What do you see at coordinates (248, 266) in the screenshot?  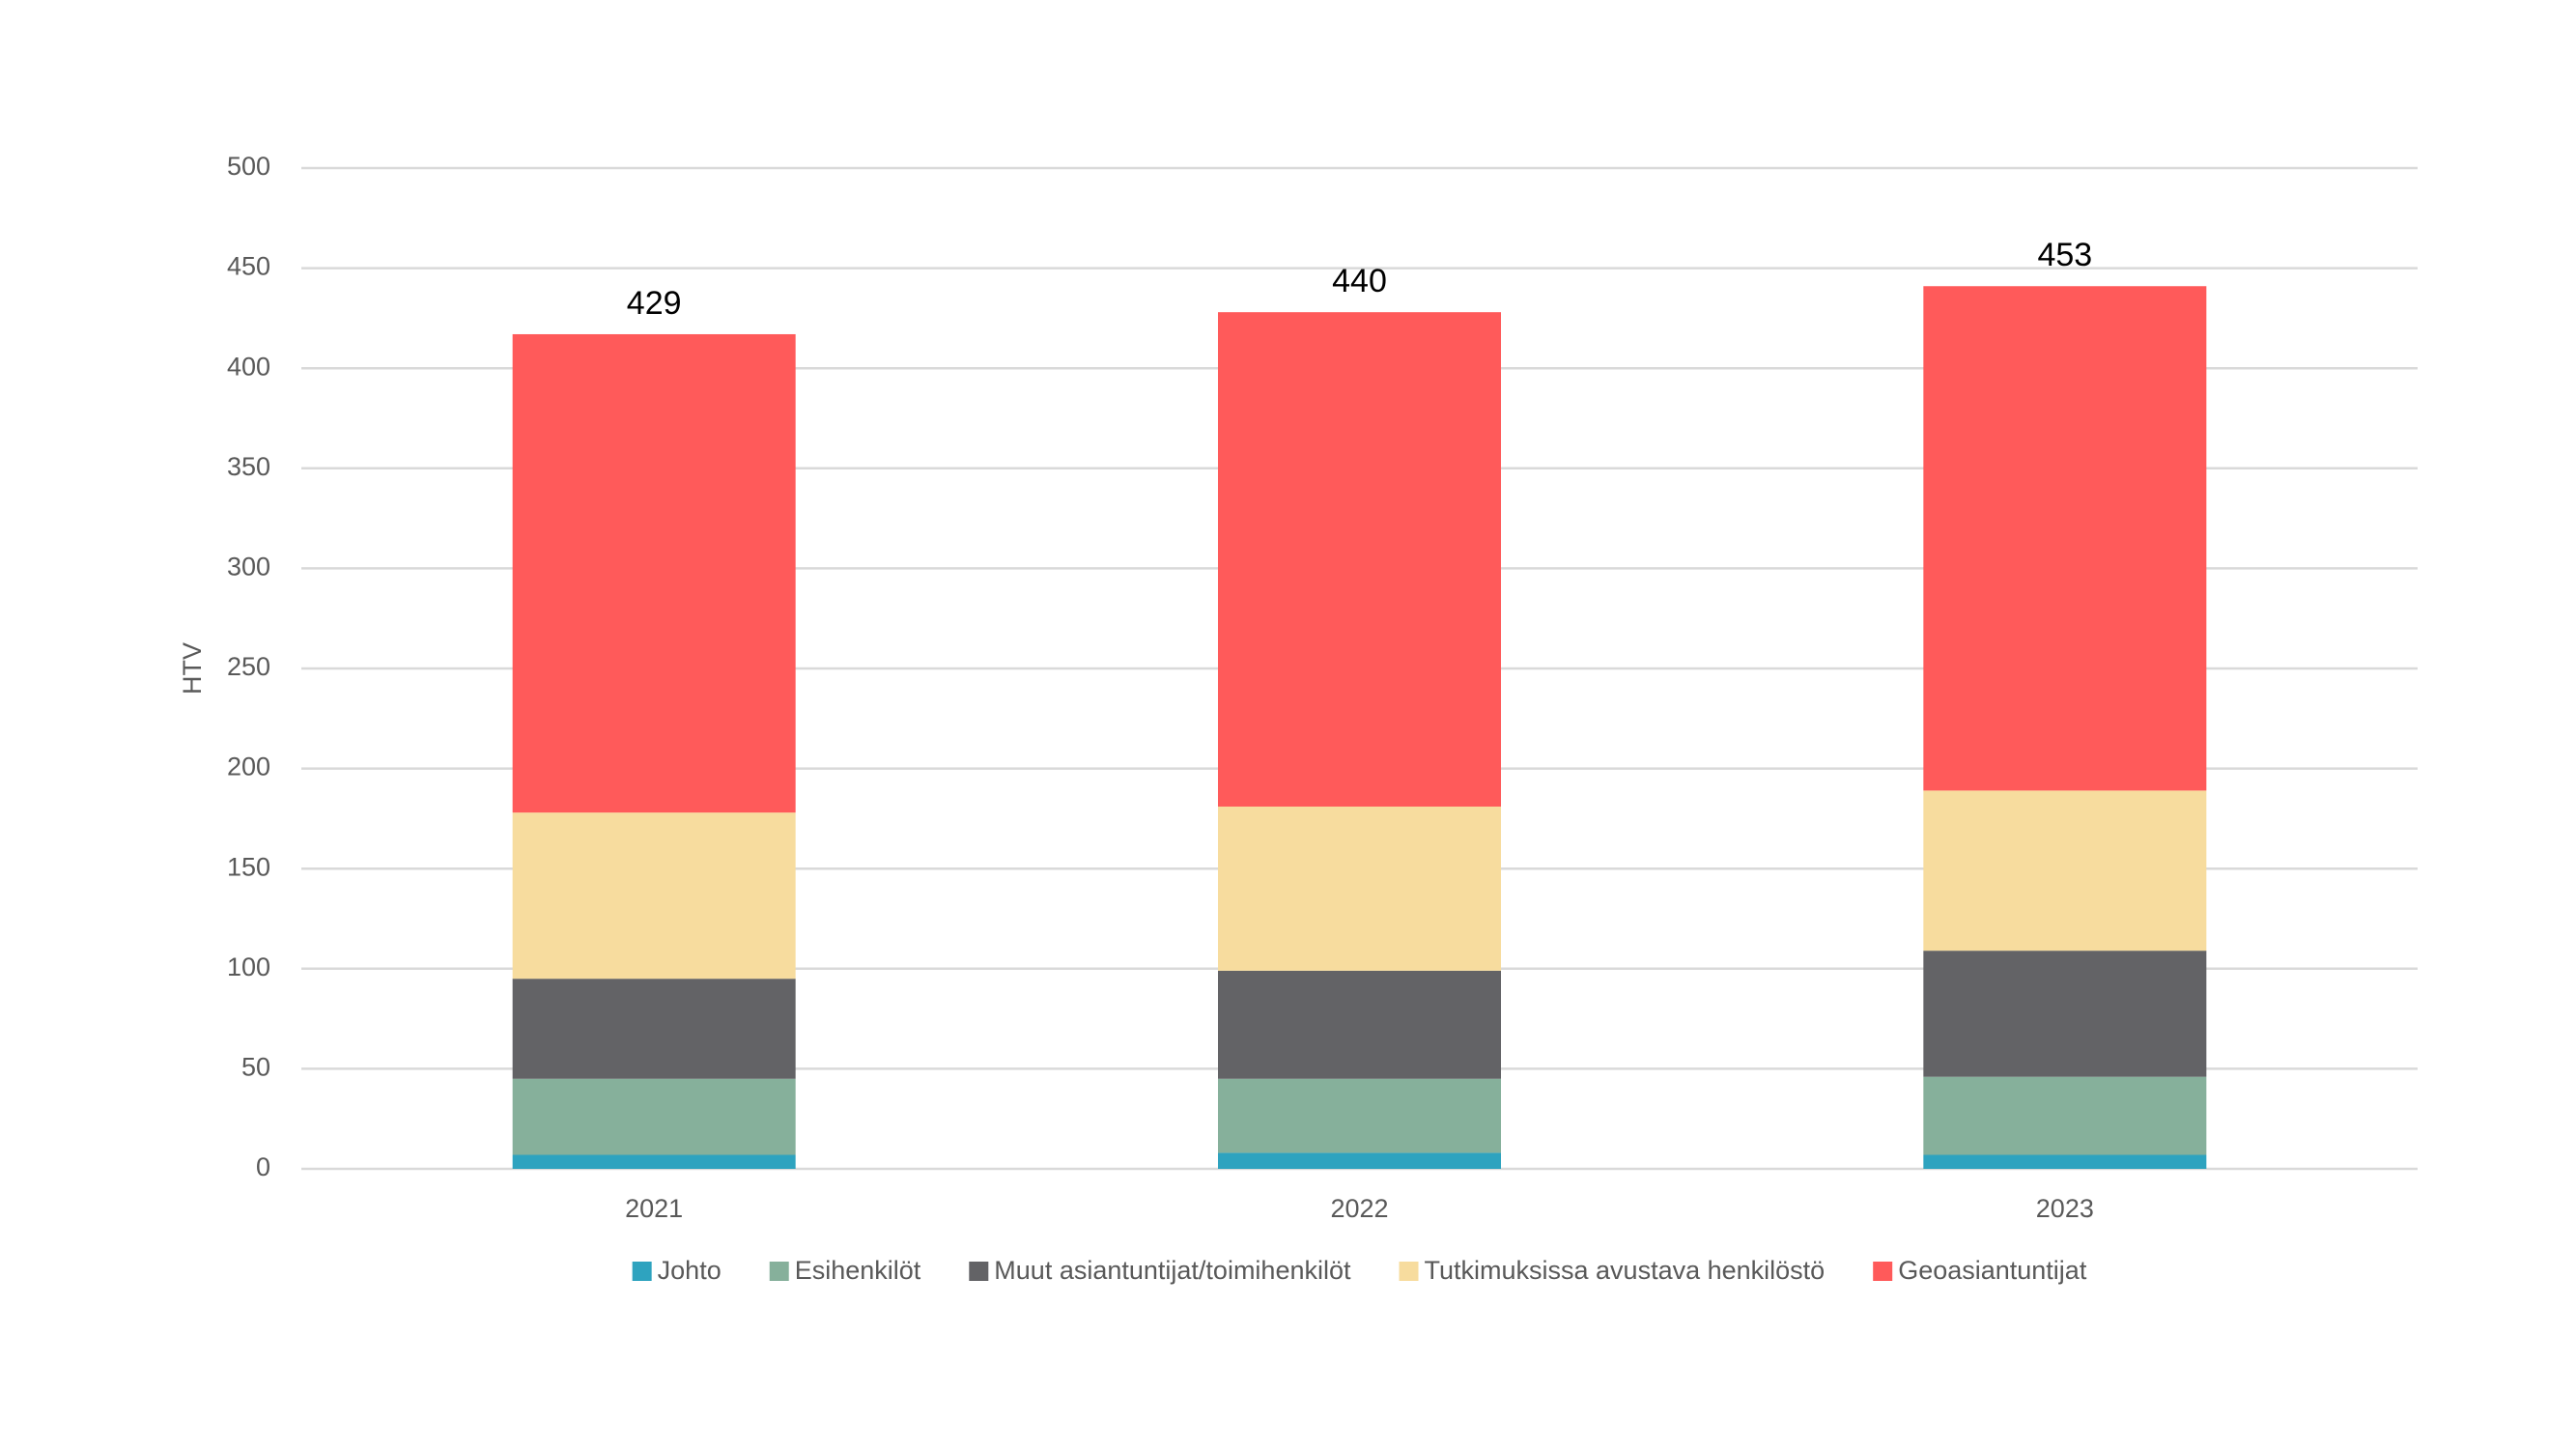 I see `y-tick-label: 450` at bounding box center [248, 266].